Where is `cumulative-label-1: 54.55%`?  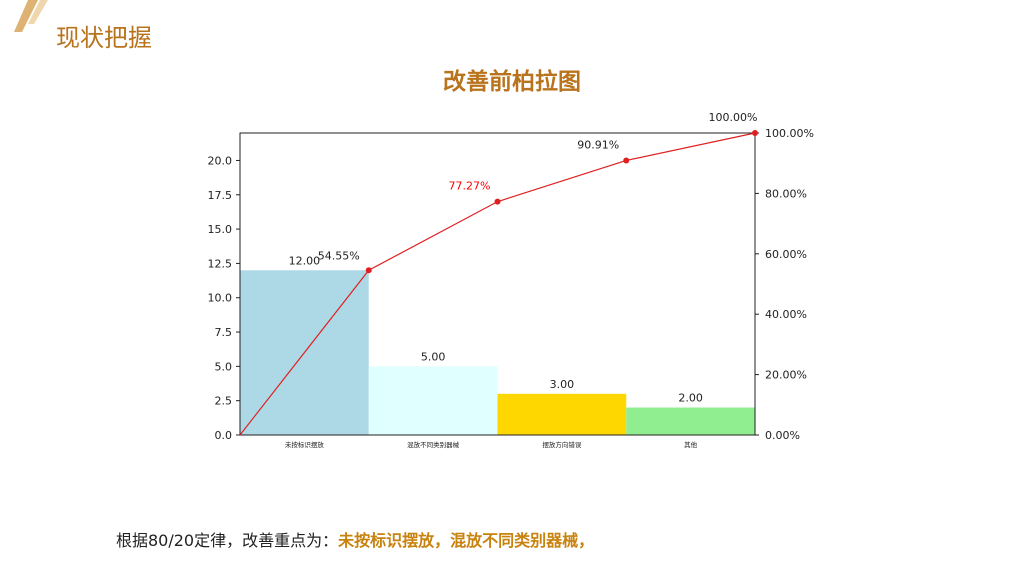
cumulative-label-1: 54.55% is located at coordinates (339, 255).